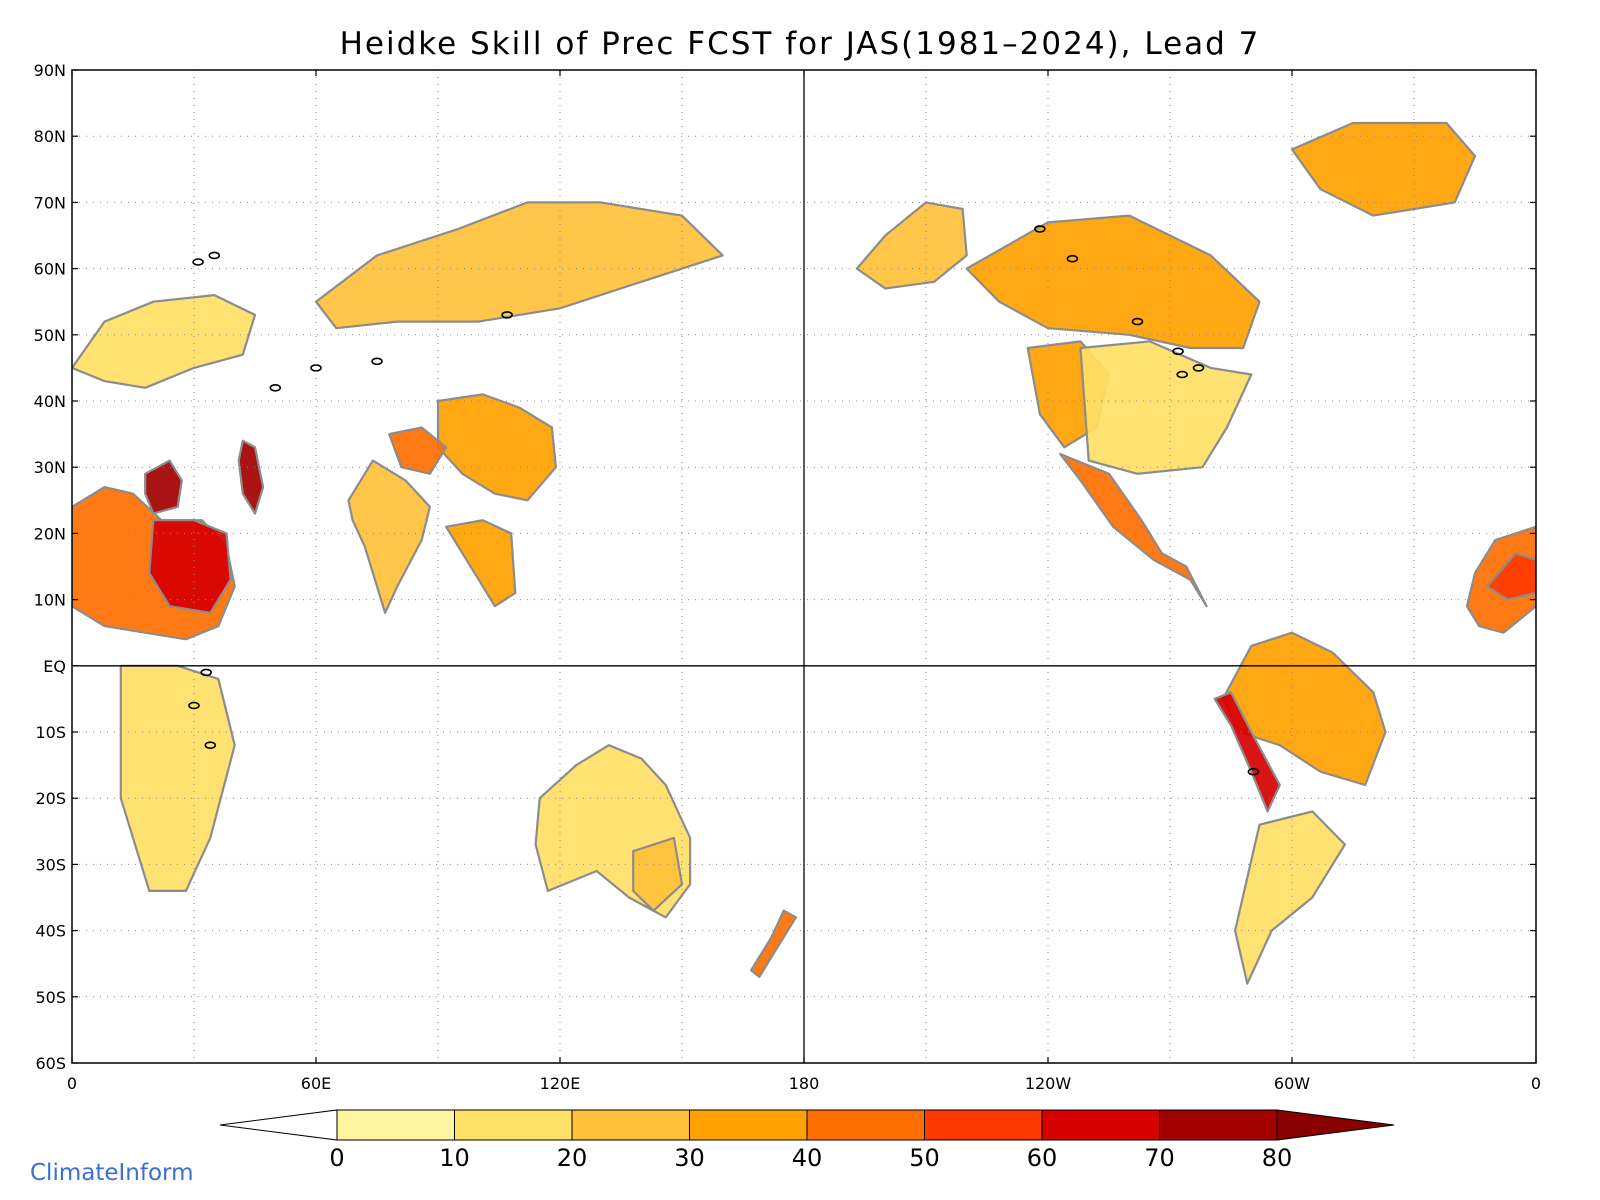 The height and width of the screenshot is (1200, 1600). I want to click on lake-titicaca, so click(1253, 771).